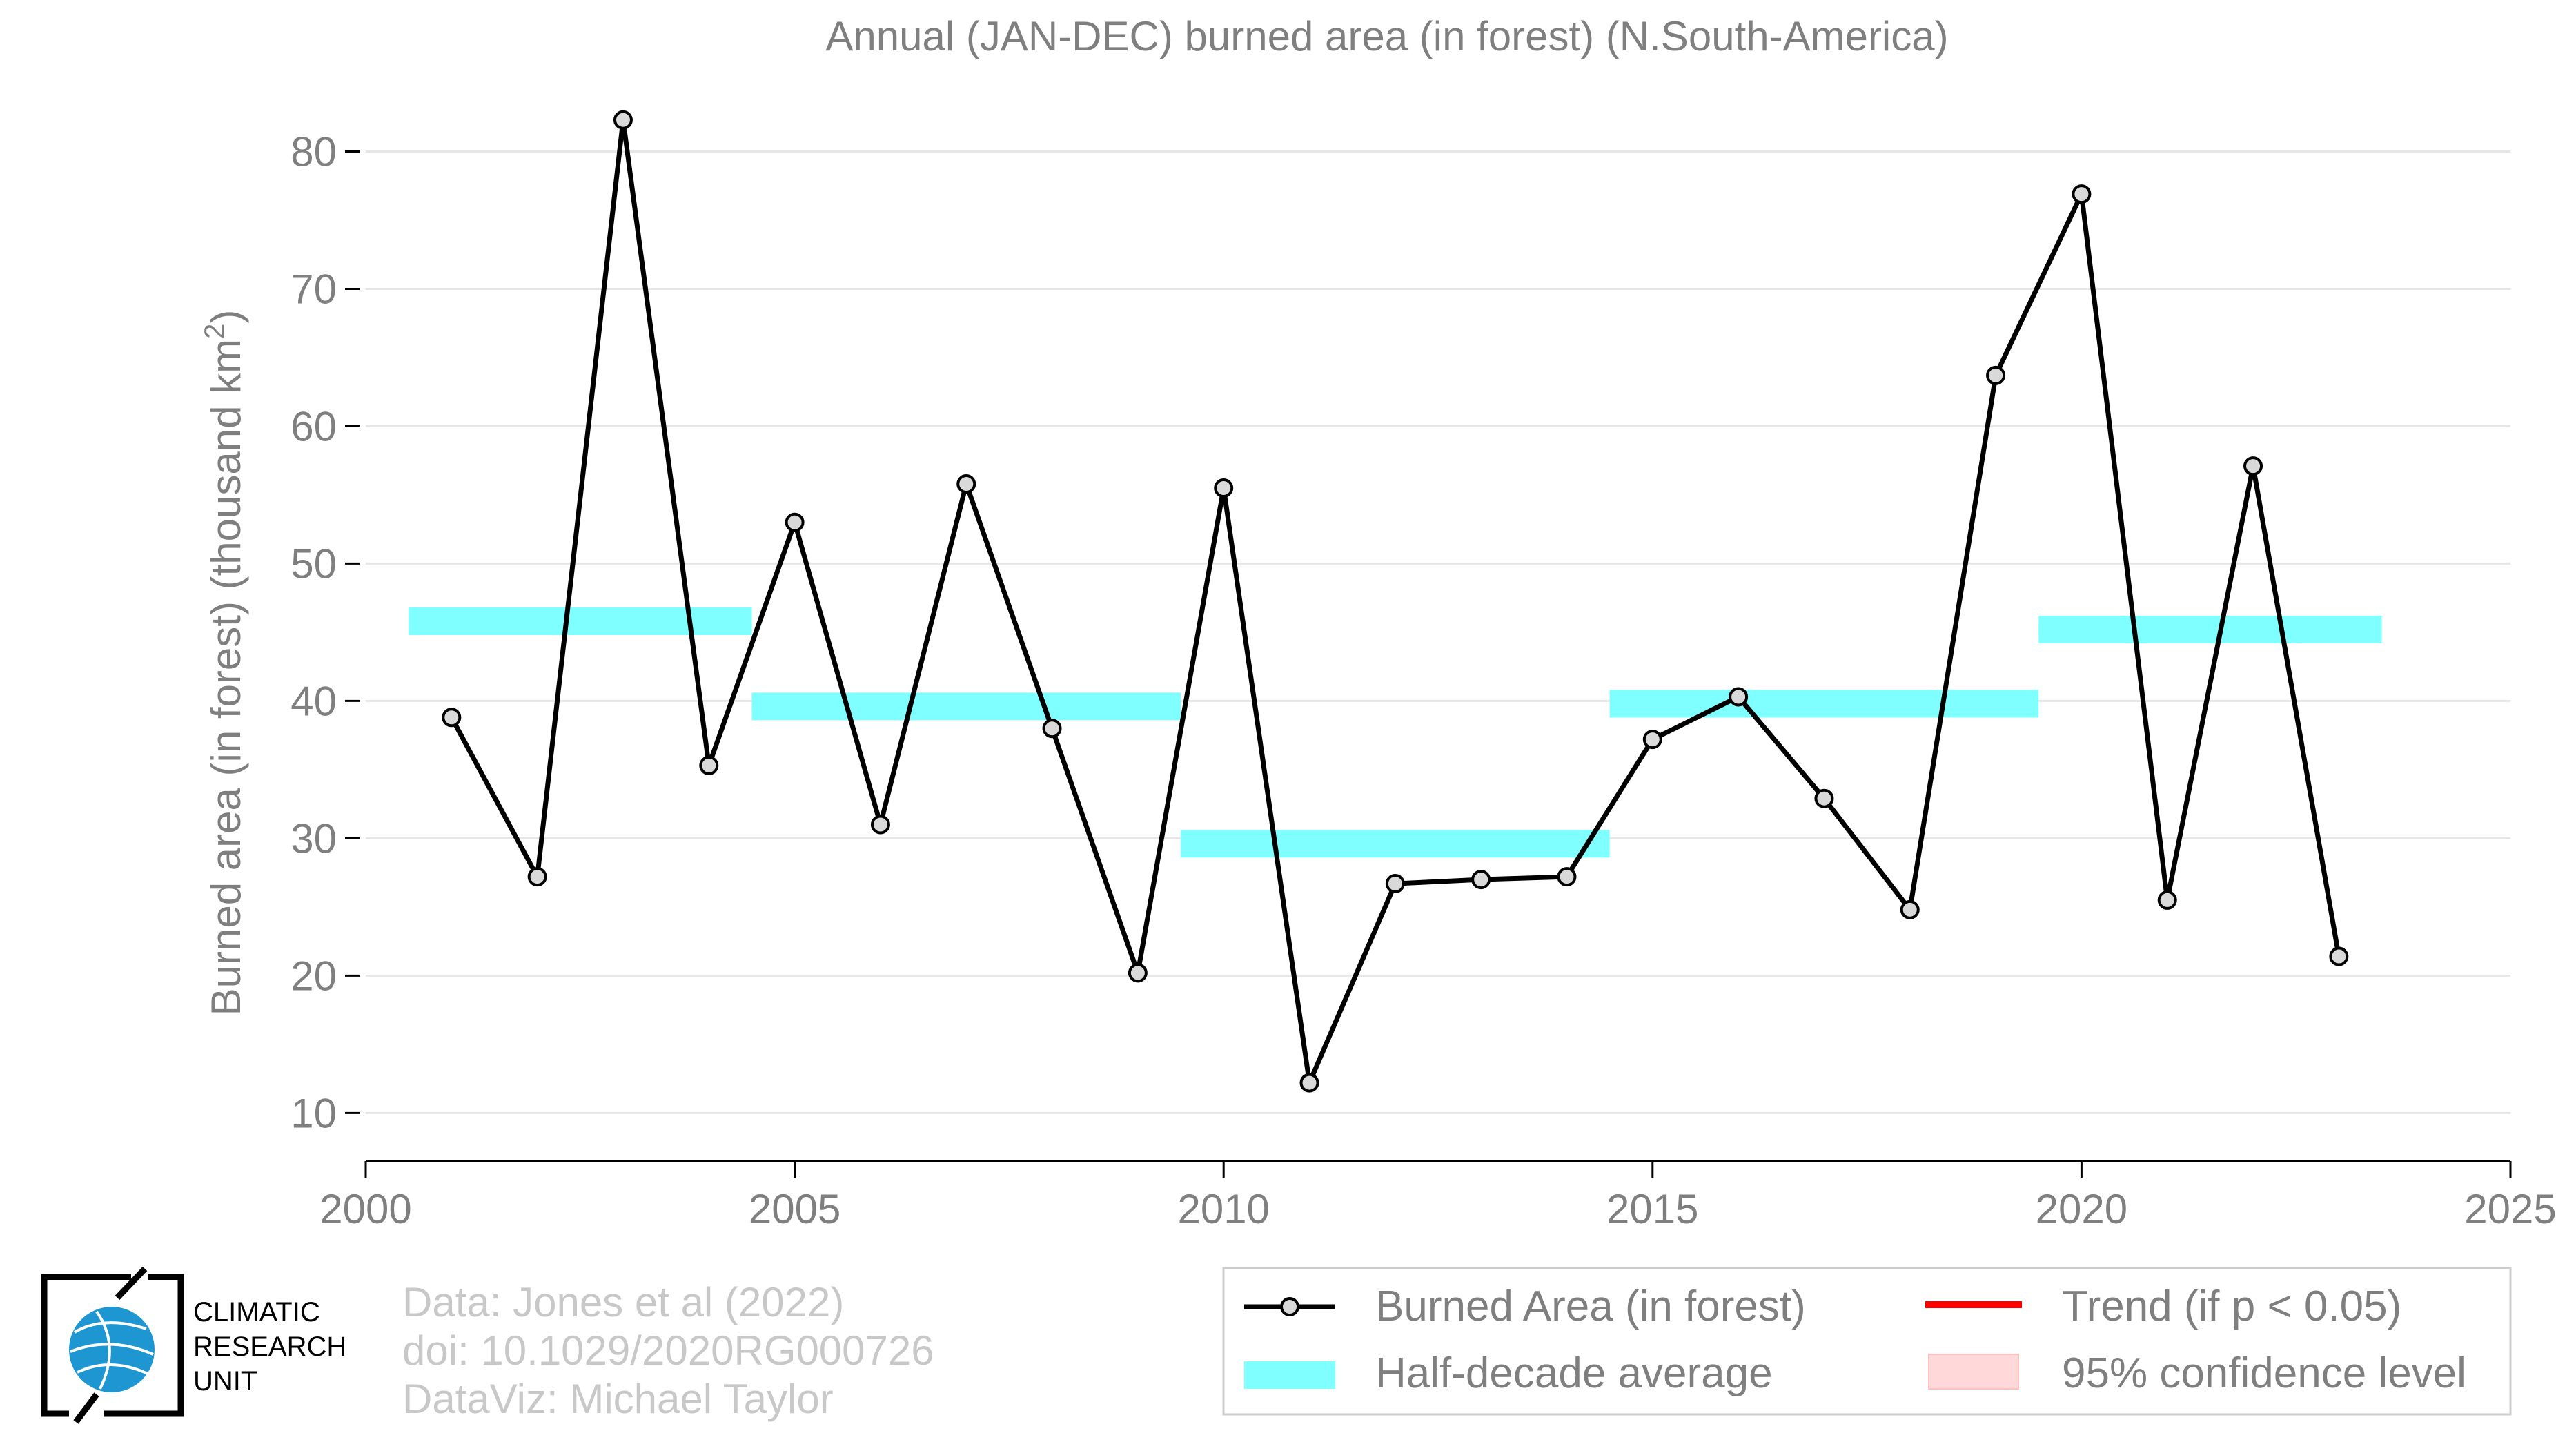  Describe the element at coordinates (269, 1347) in the screenshot. I see `logo-text-research: RESEARCH` at that location.